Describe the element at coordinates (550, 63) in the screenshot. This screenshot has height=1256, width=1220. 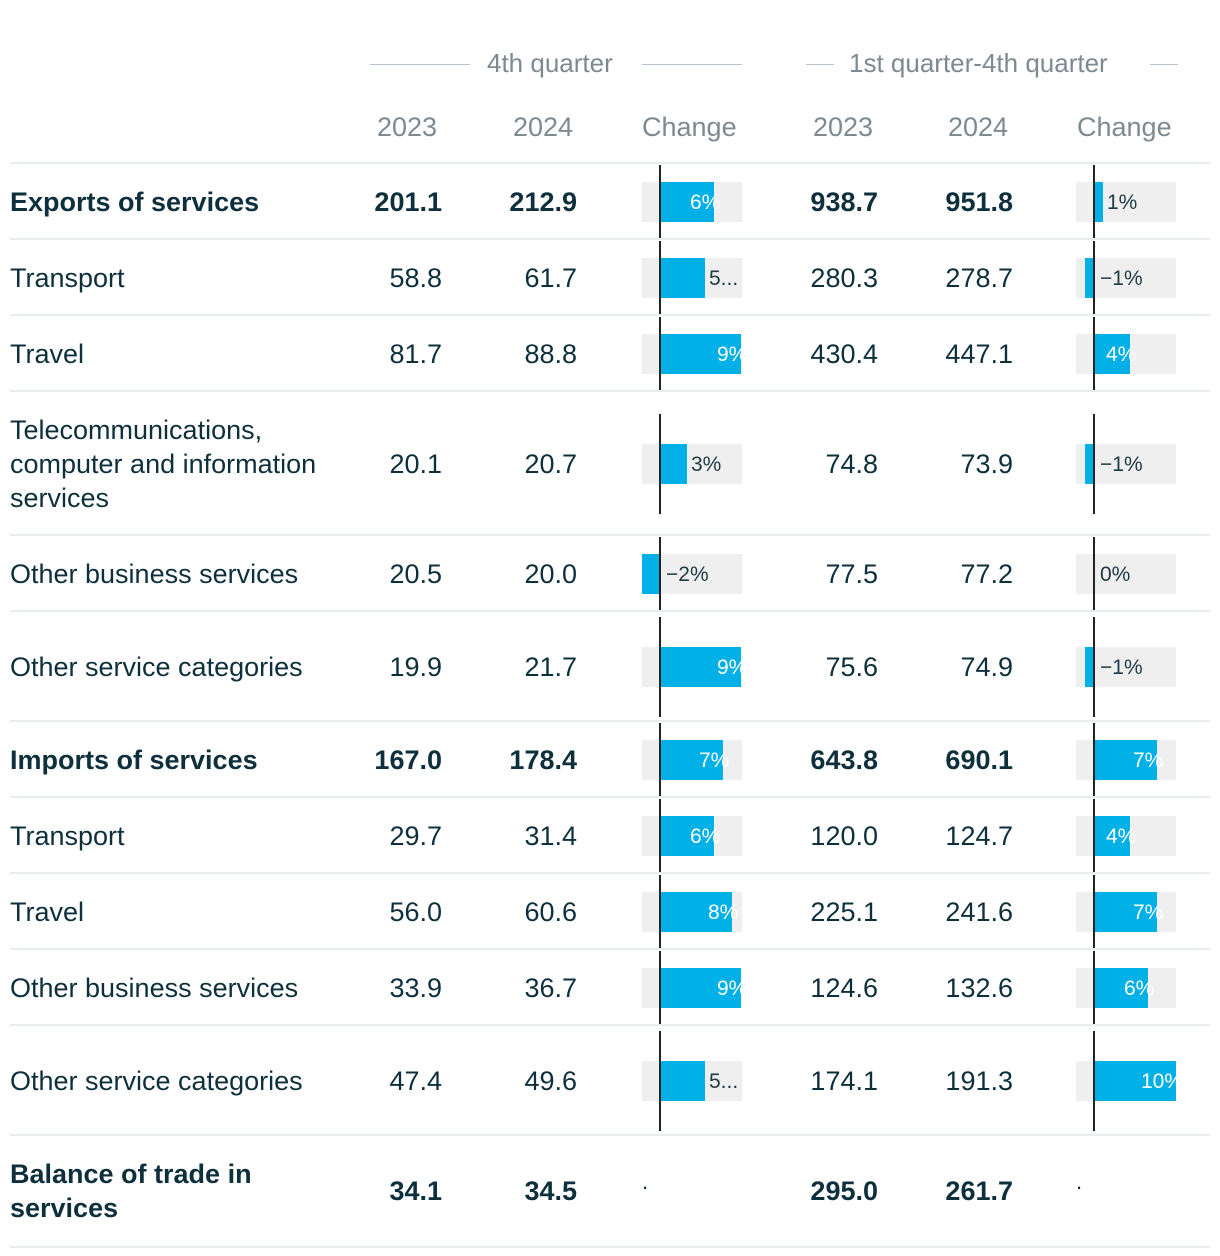
I see `group-label-q4: 4th quarter` at that location.